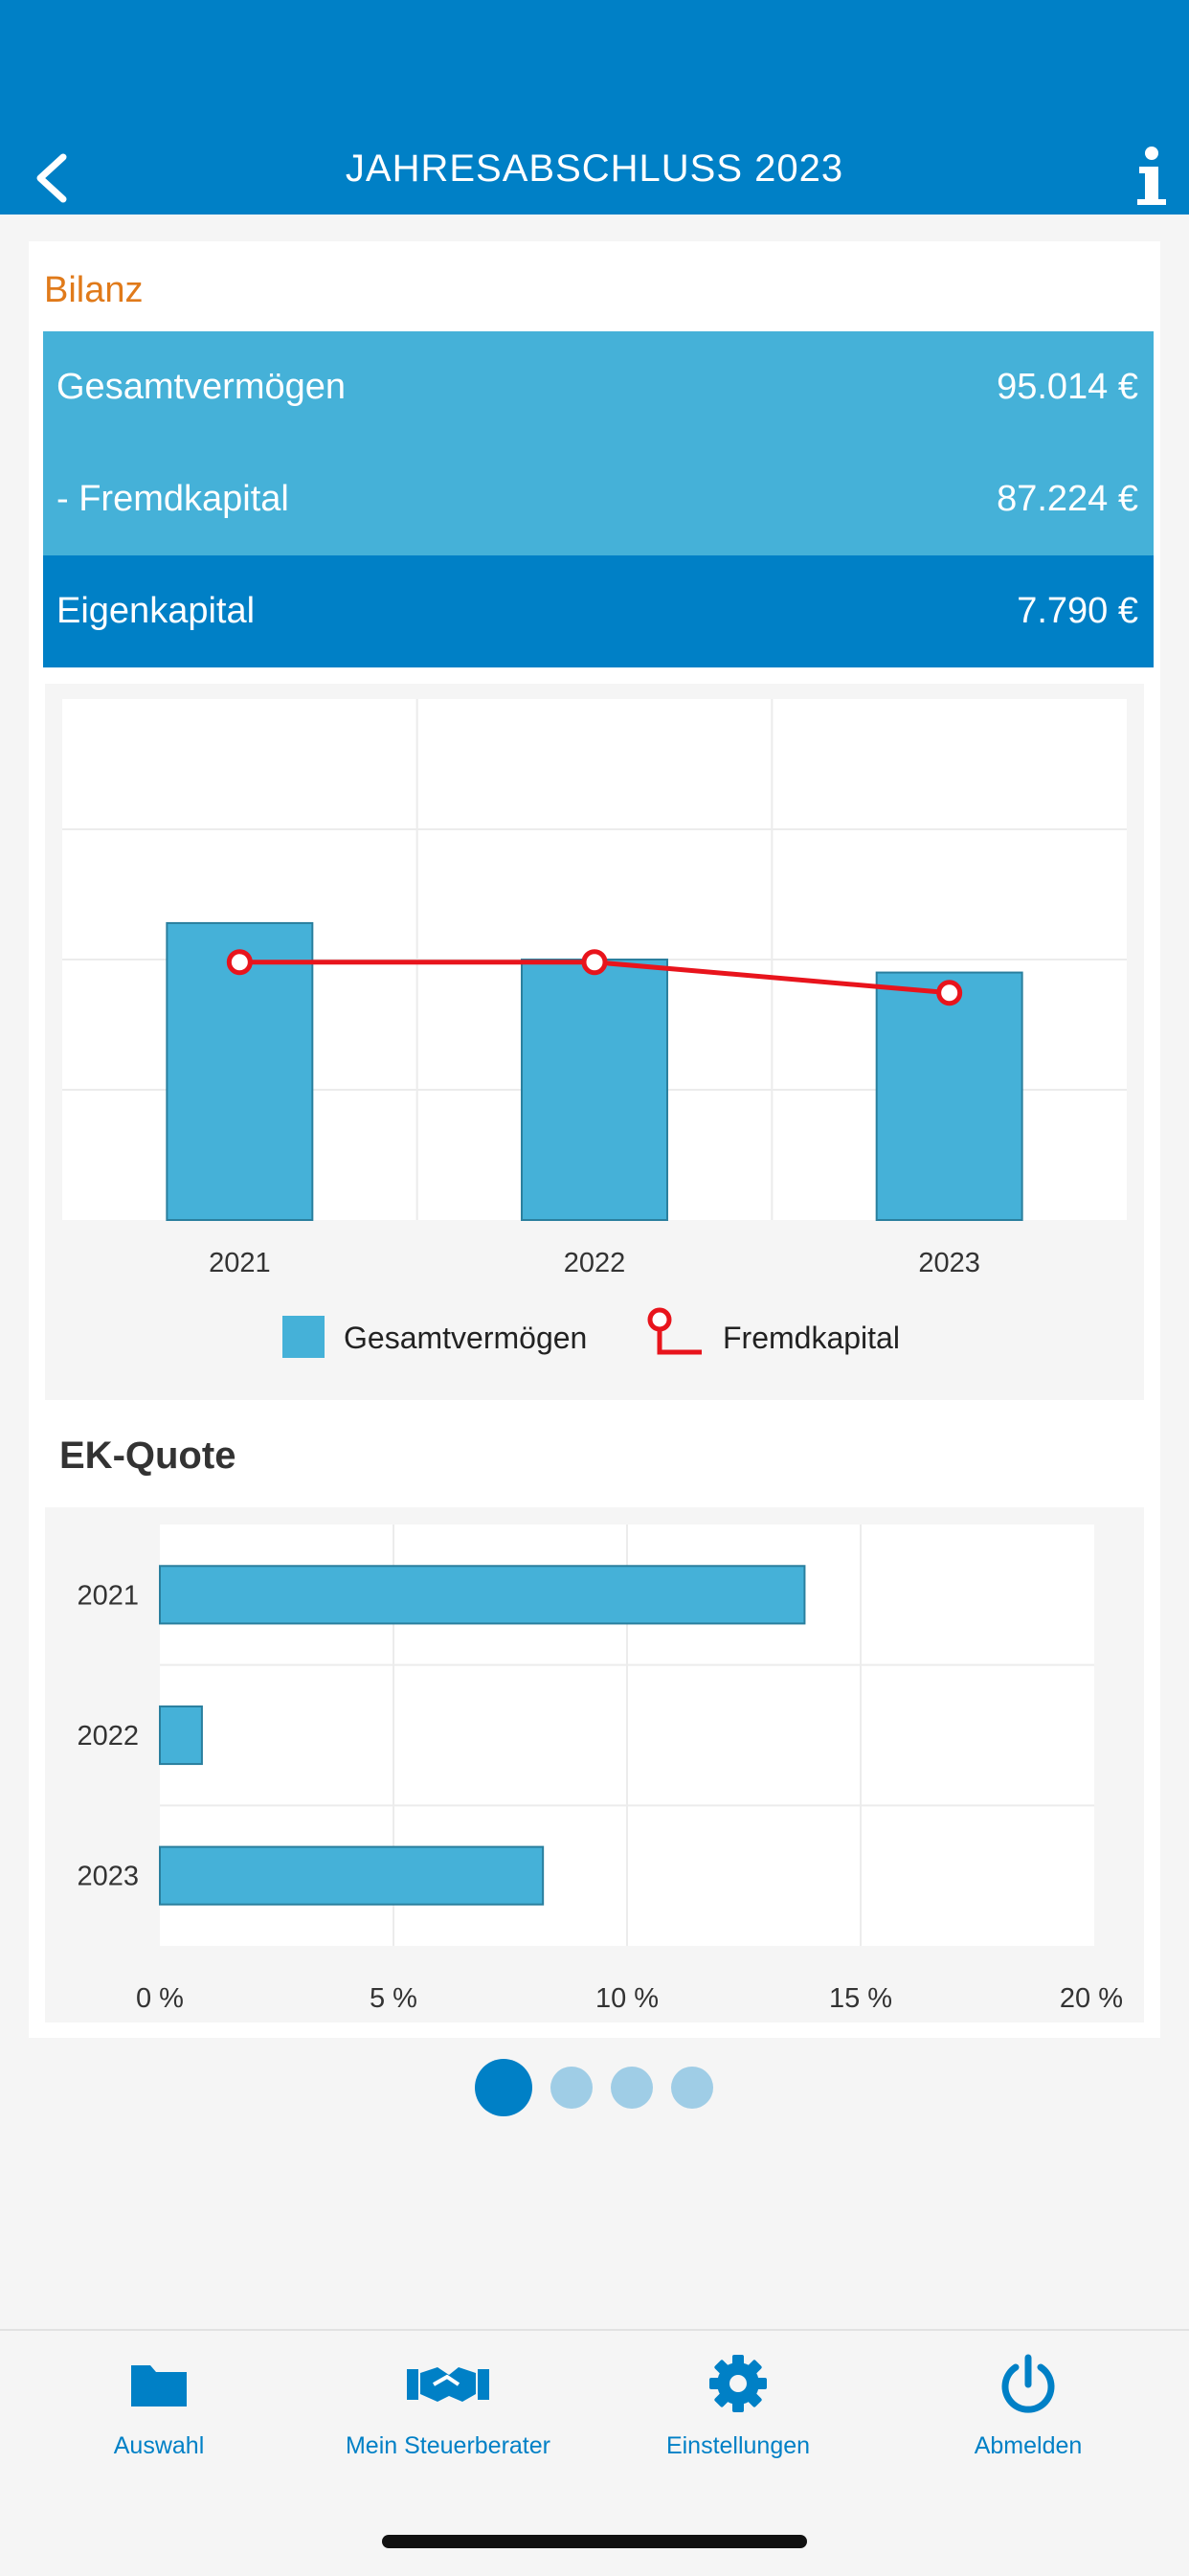 This screenshot has width=1189, height=2576. Describe the element at coordinates (447, 2445) in the screenshot. I see `tab-label: Mein Steuerberater` at that location.